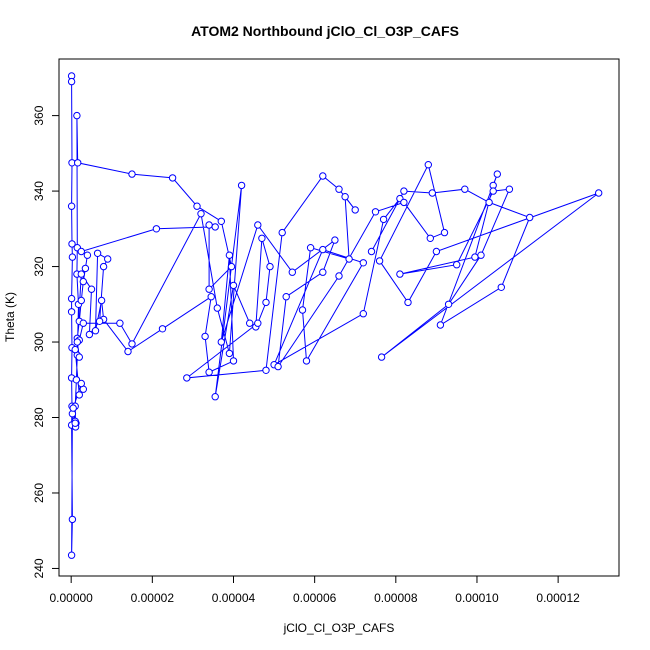 The image size is (650, 650). I want to click on x-tick-label: 0.00000, so click(71, 598).